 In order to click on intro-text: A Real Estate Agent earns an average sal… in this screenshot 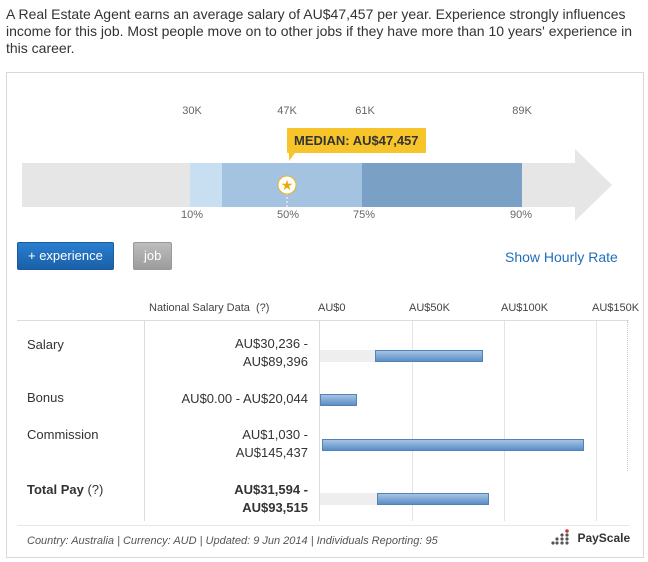, I will do `click(319, 31)`.